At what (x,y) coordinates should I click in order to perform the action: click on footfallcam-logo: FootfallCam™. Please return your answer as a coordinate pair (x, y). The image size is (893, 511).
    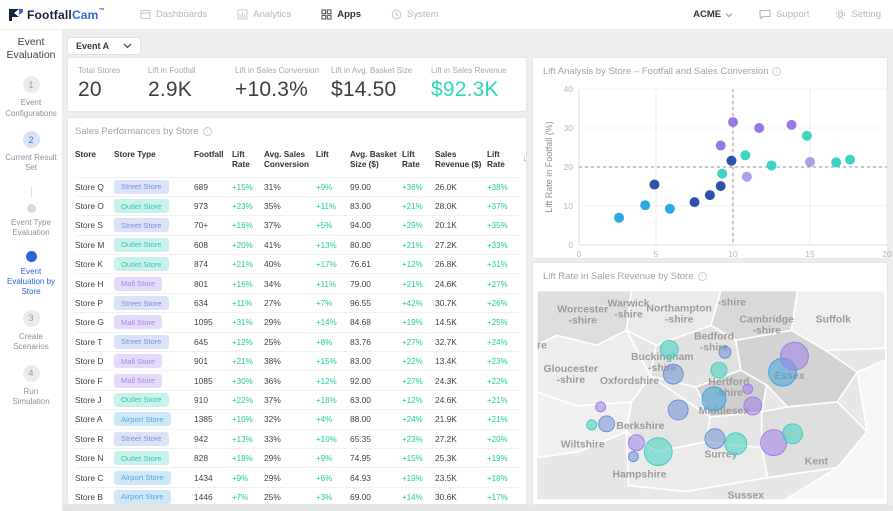
    Looking at the image, I should click on (75, 15).